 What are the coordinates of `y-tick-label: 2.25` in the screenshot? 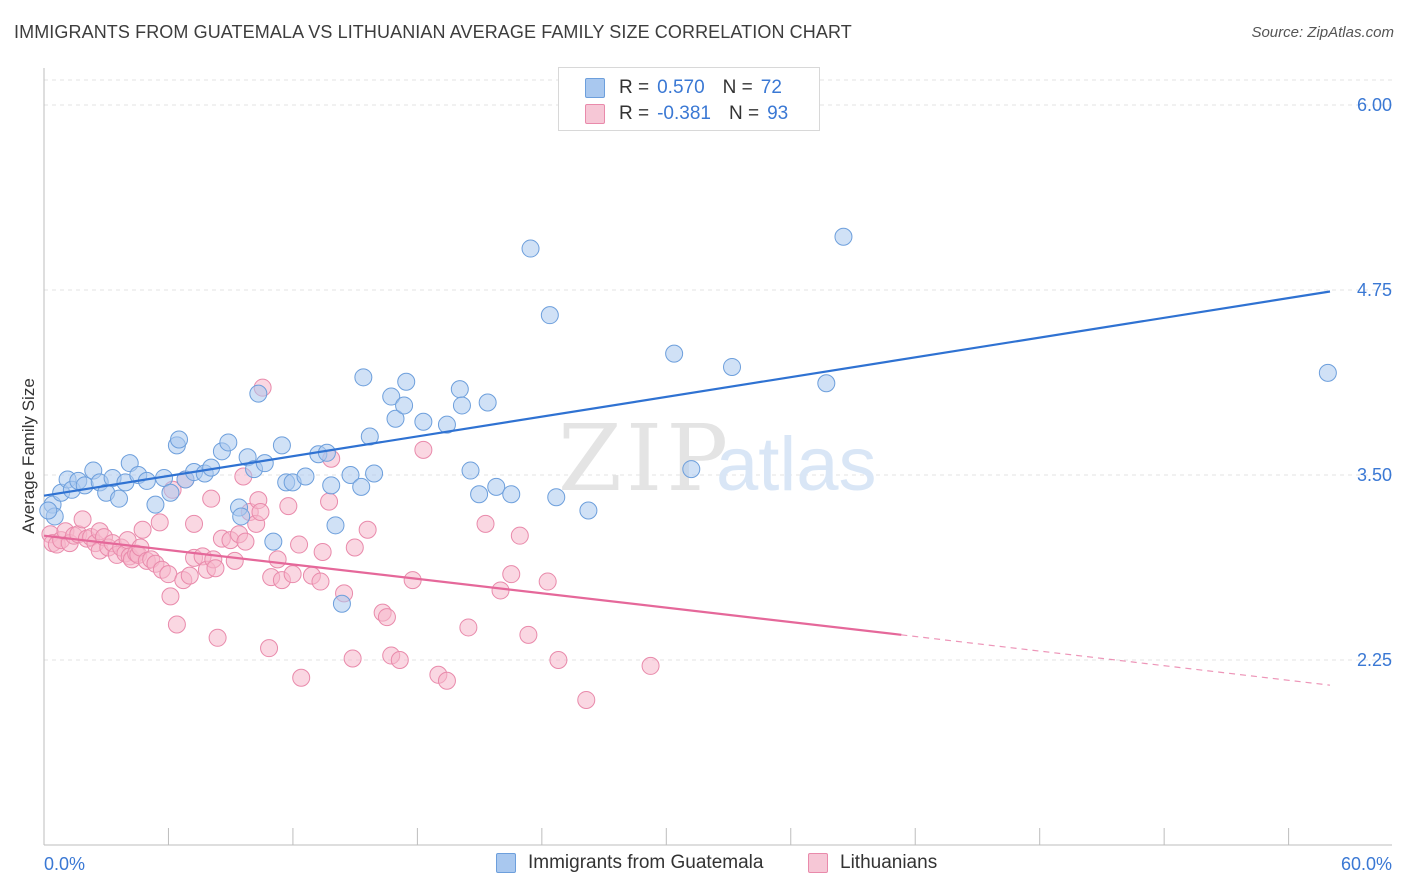 It's located at (1374, 660).